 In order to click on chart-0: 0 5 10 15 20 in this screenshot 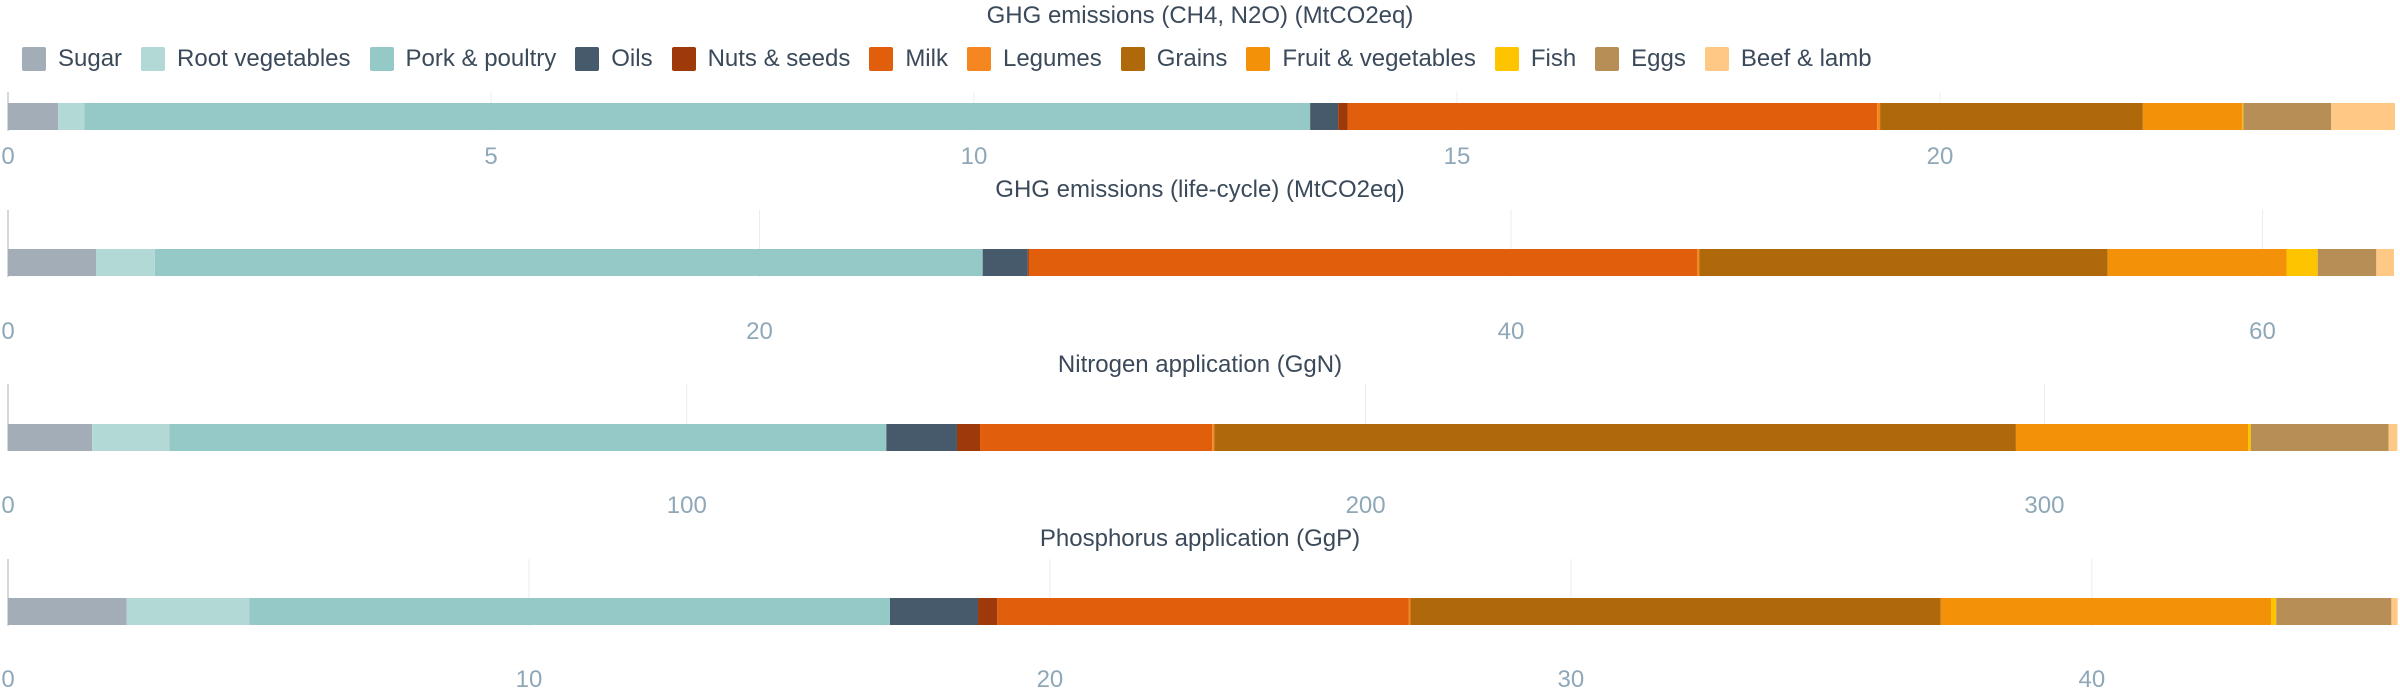, I will do `click(1198, 131)`.